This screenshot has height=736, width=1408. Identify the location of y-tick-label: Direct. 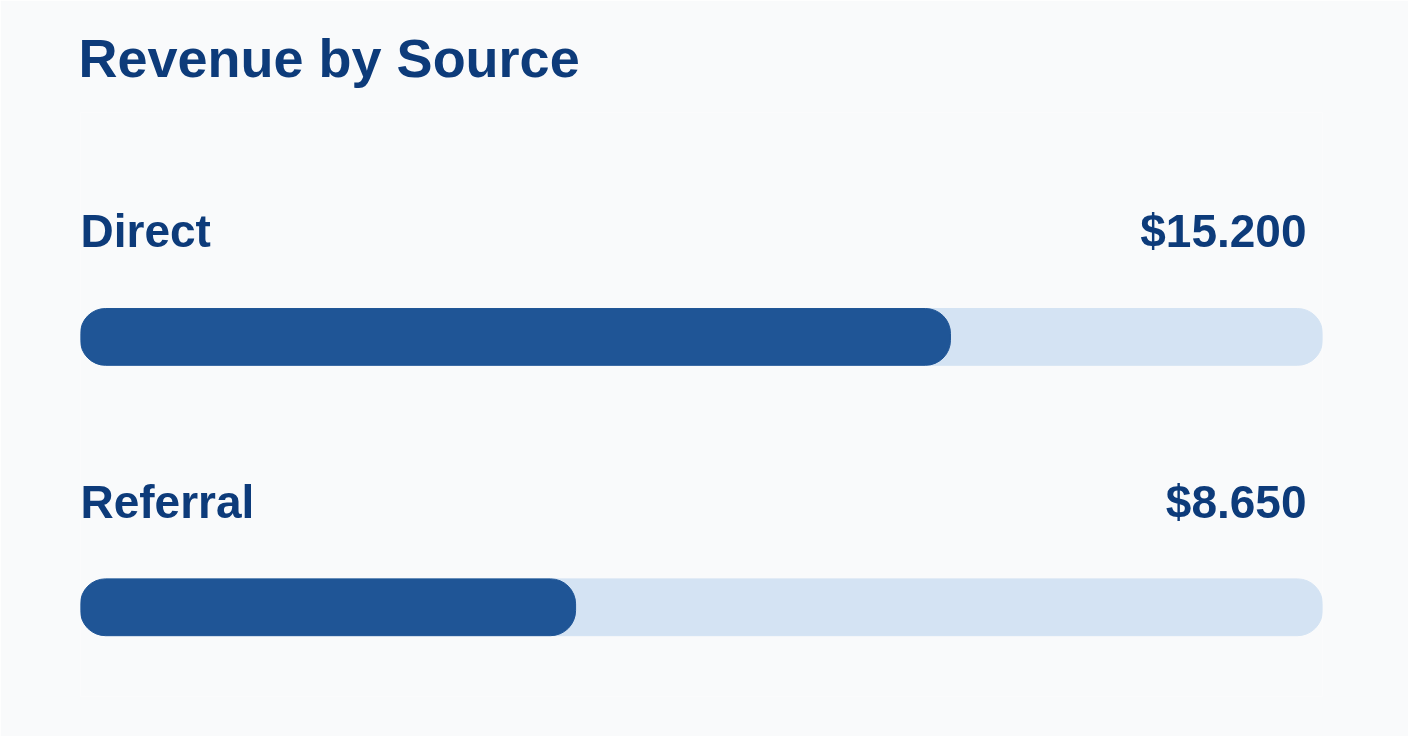
(145, 231).